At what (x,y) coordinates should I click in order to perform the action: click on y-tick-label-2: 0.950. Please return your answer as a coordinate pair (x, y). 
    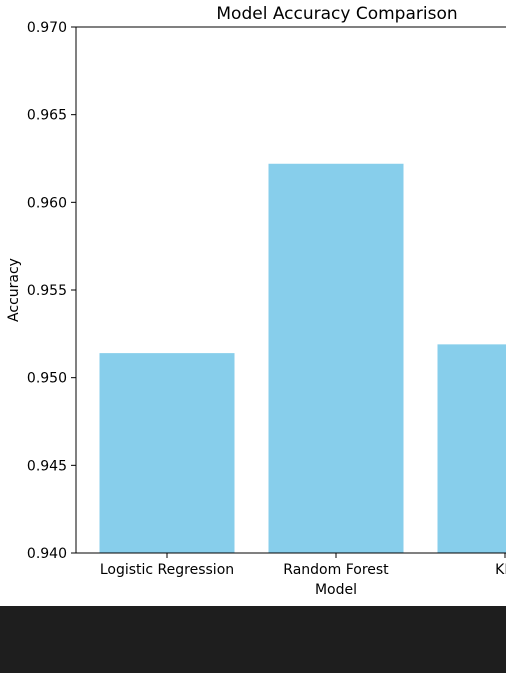
    Looking at the image, I should click on (47, 379).